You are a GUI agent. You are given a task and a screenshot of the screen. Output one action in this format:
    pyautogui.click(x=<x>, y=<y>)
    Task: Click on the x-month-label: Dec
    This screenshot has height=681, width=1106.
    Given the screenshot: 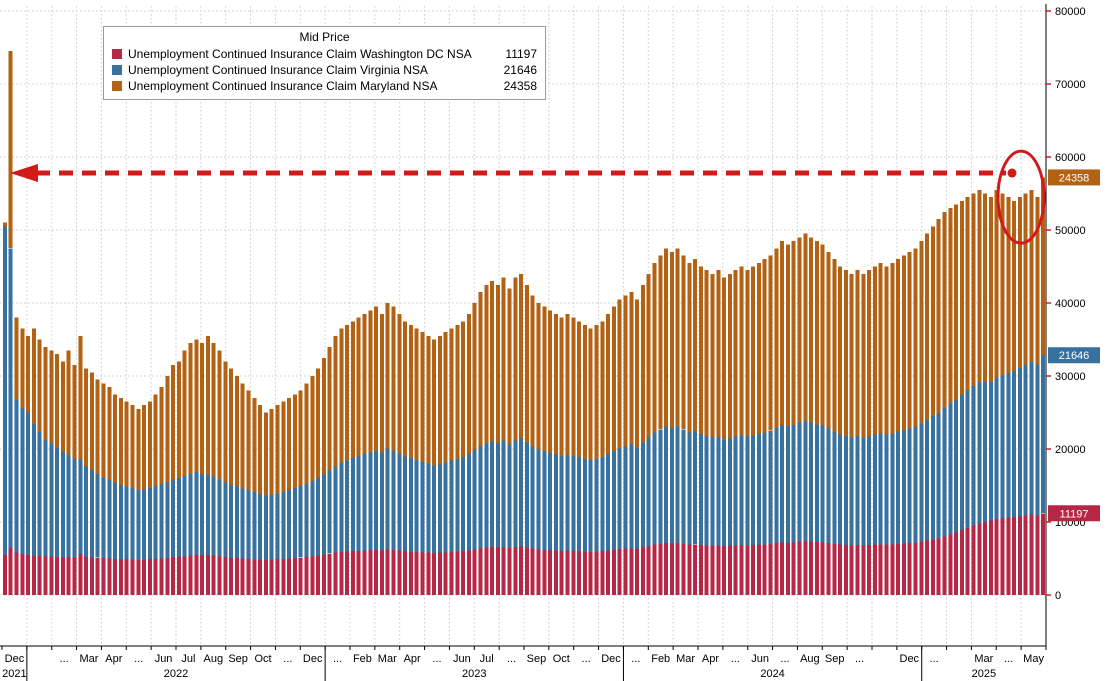 What is the action you would take?
    pyautogui.click(x=15, y=659)
    